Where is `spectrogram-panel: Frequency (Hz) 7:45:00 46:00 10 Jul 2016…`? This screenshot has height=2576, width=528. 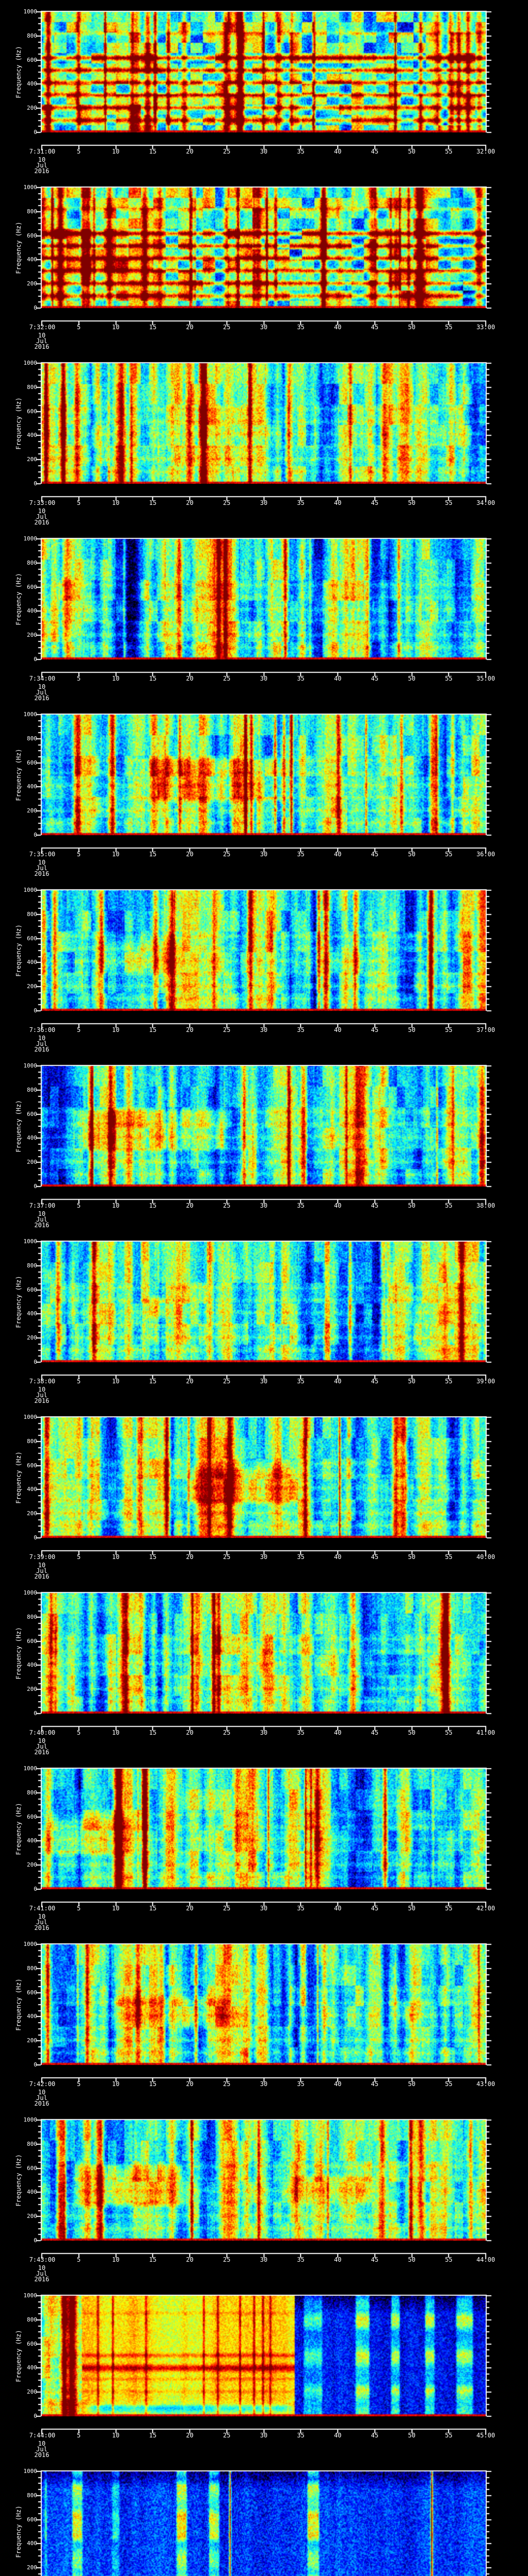 spectrogram-panel: Frequency (Hz) 7:45:00 46:00 10 Jul 2016… is located at coordinates (264, 2518).